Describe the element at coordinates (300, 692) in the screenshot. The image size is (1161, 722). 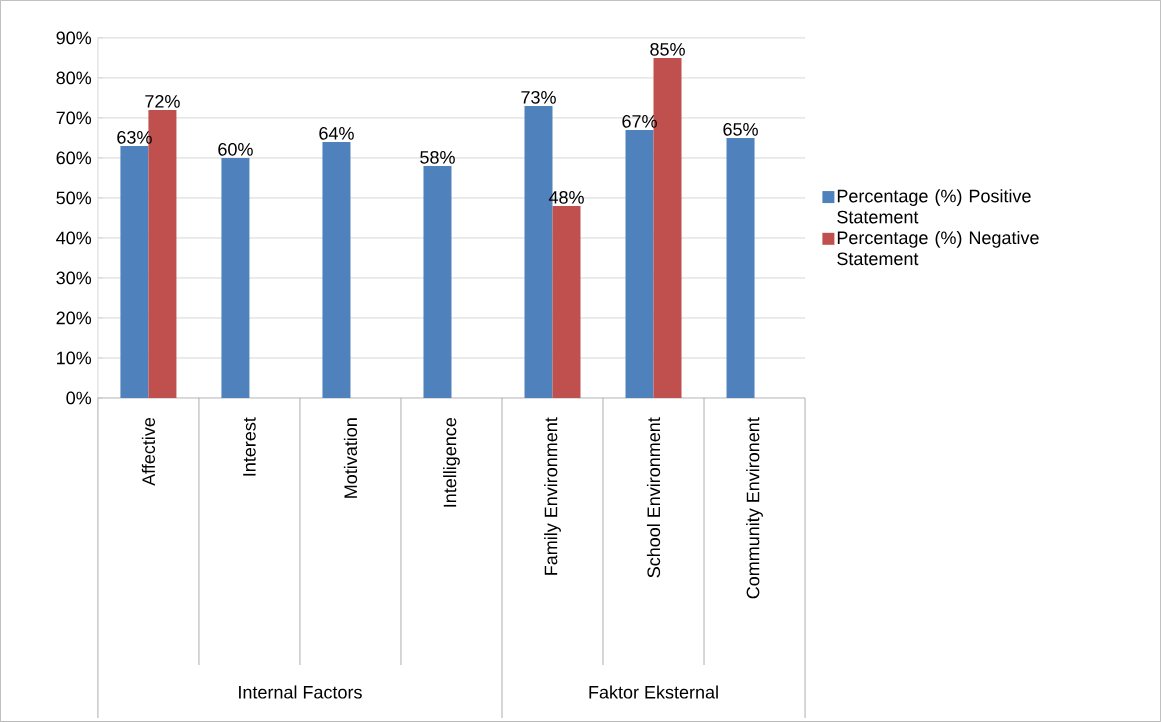
I see `text: Internal Factors` at that location.